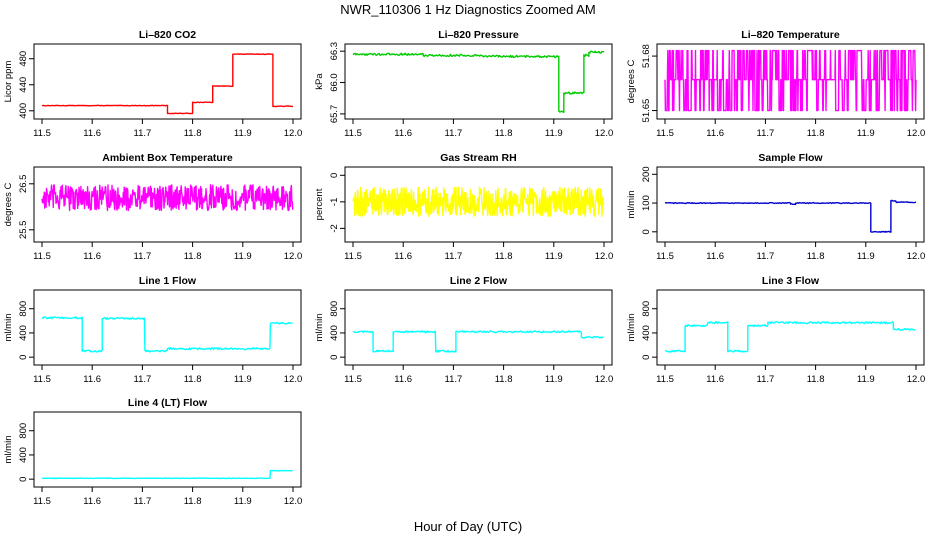 This screenshot has height=540, width=936. I want to click on y-tick-label: 200, so click(646, 174).